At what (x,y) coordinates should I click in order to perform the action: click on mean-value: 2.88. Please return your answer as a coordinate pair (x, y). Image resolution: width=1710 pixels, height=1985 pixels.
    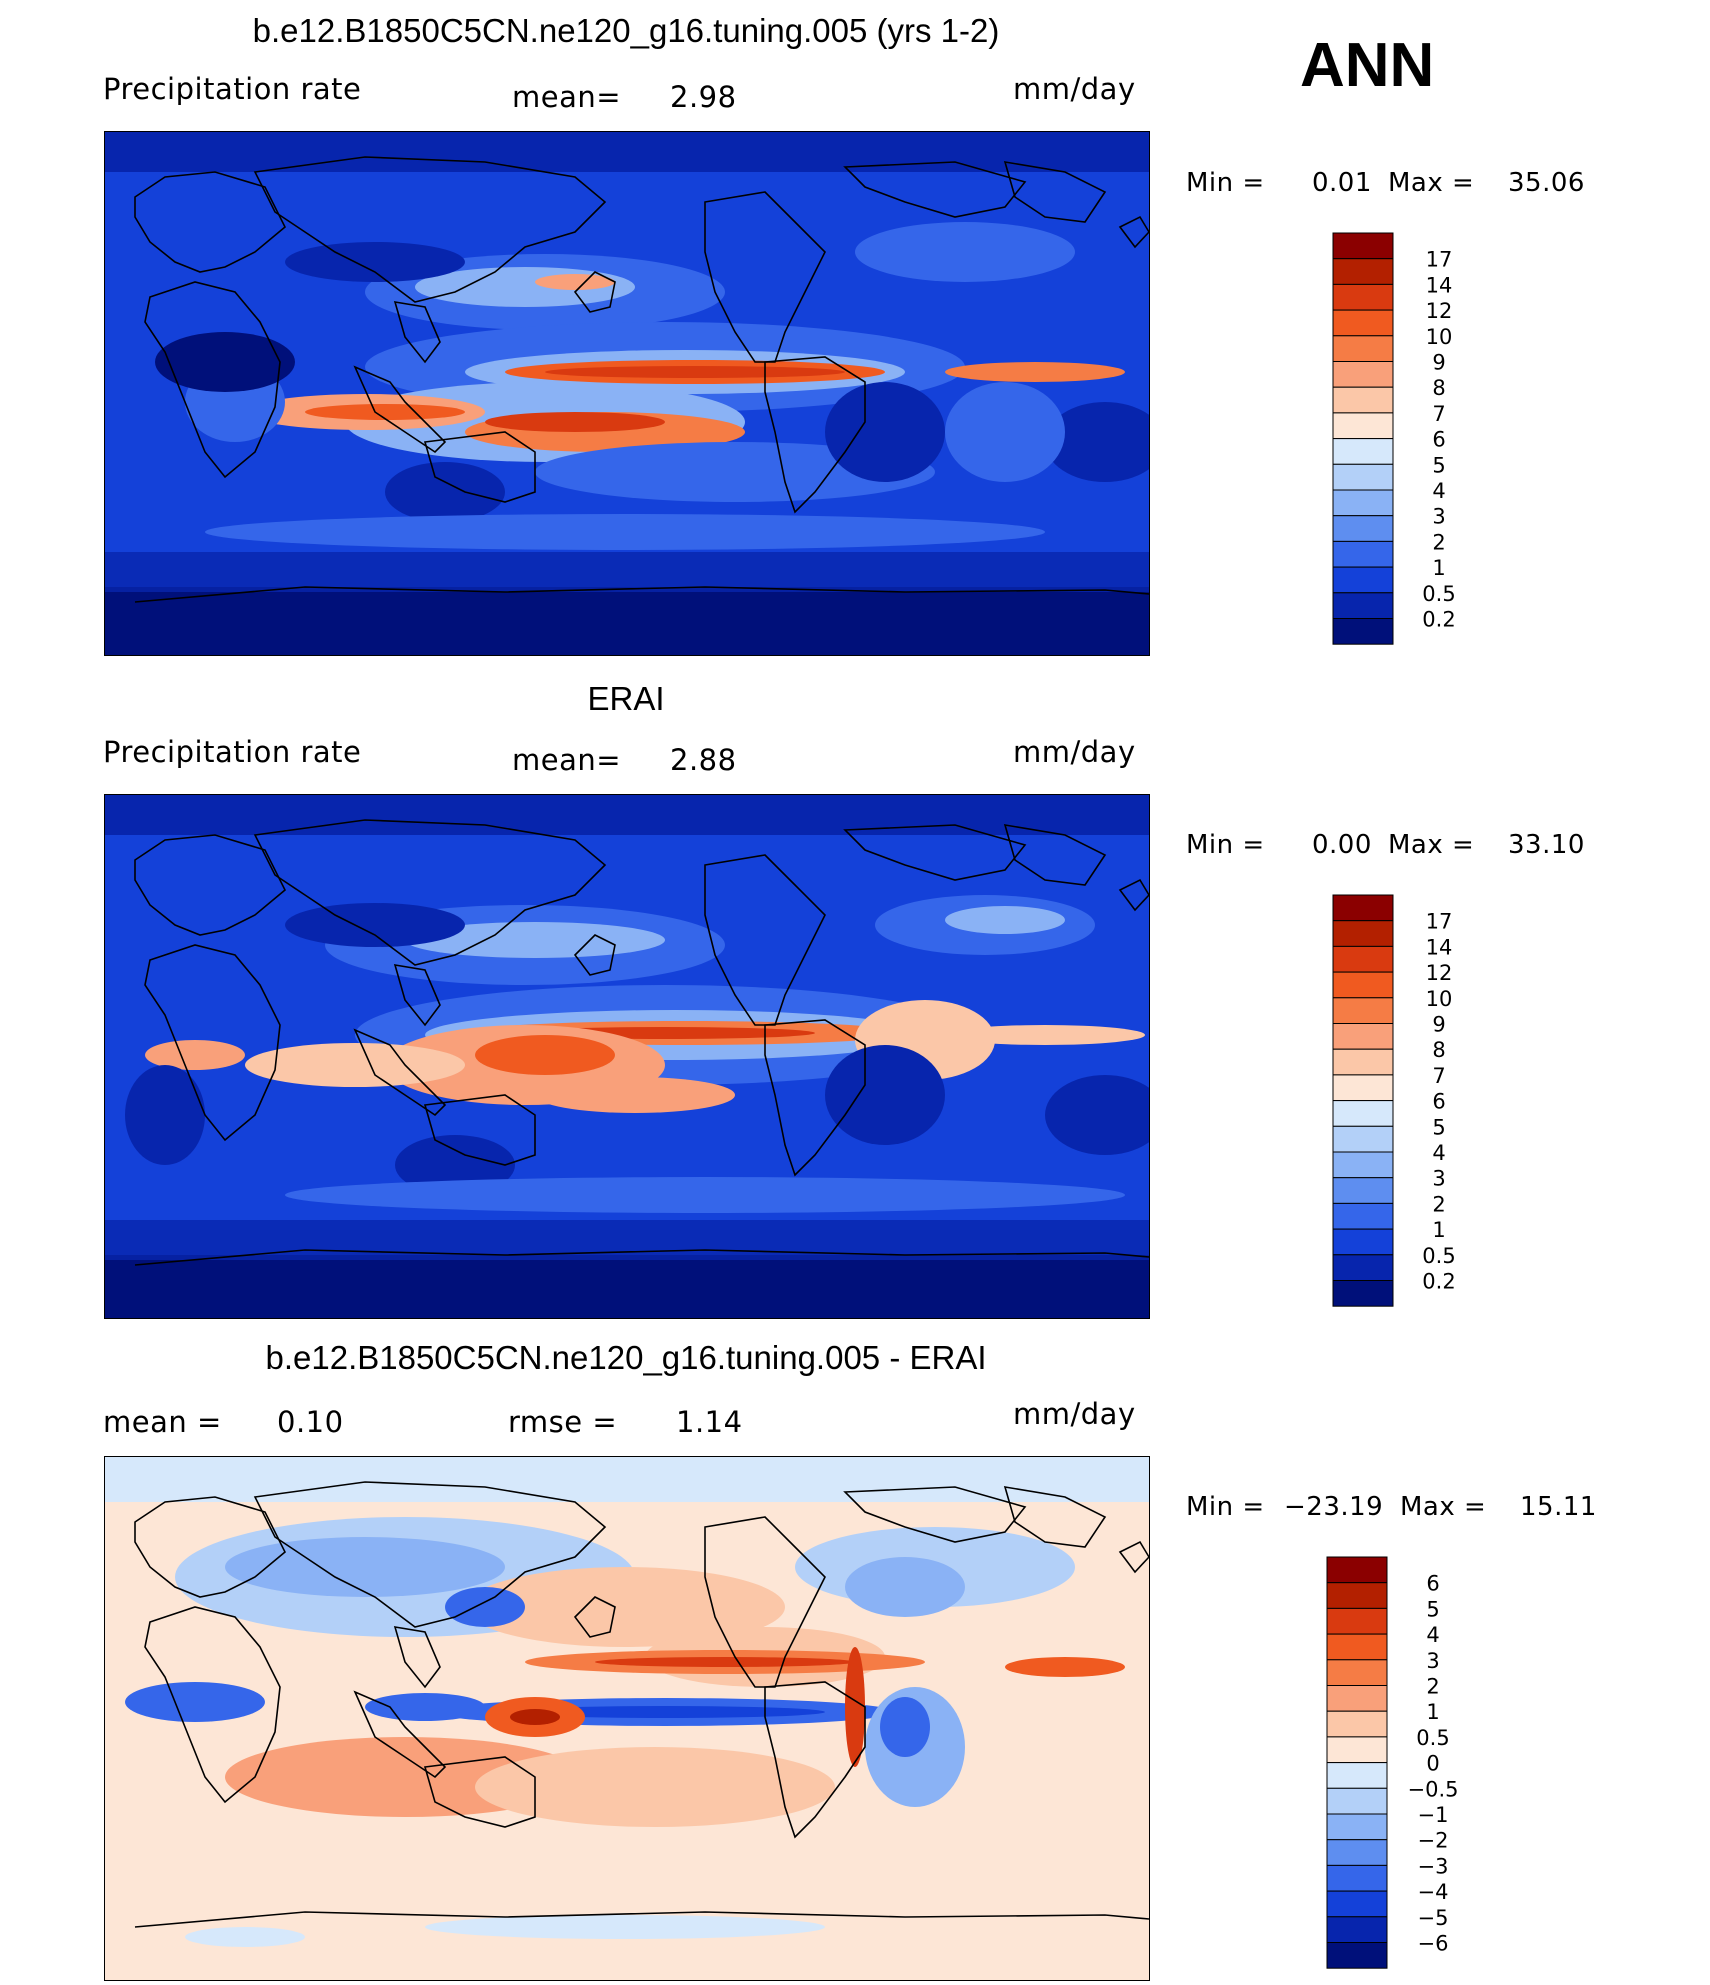
    Looking at the image, I should click on (703, 760).